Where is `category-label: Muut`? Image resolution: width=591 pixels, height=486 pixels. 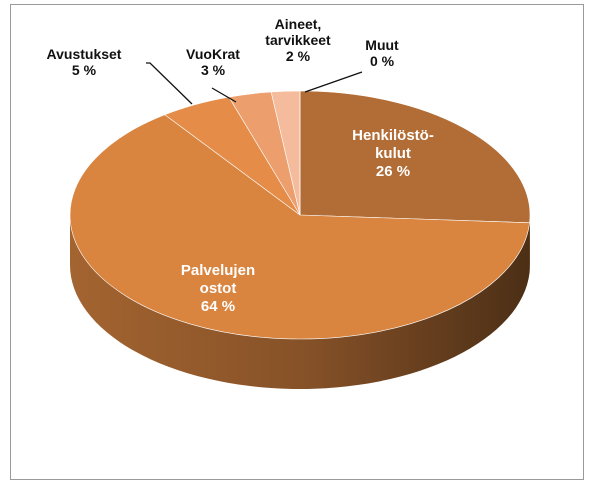
category-label: Muut is located at coordinates (382, 45).